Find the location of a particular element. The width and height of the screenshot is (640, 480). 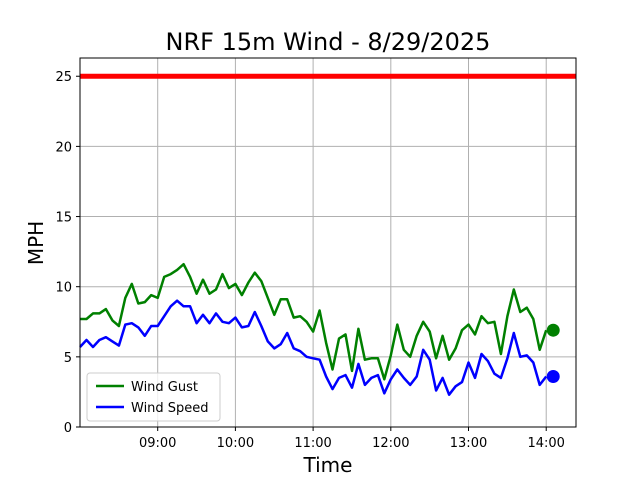

x-axis-label: Time is located at coordinates (328, 465).